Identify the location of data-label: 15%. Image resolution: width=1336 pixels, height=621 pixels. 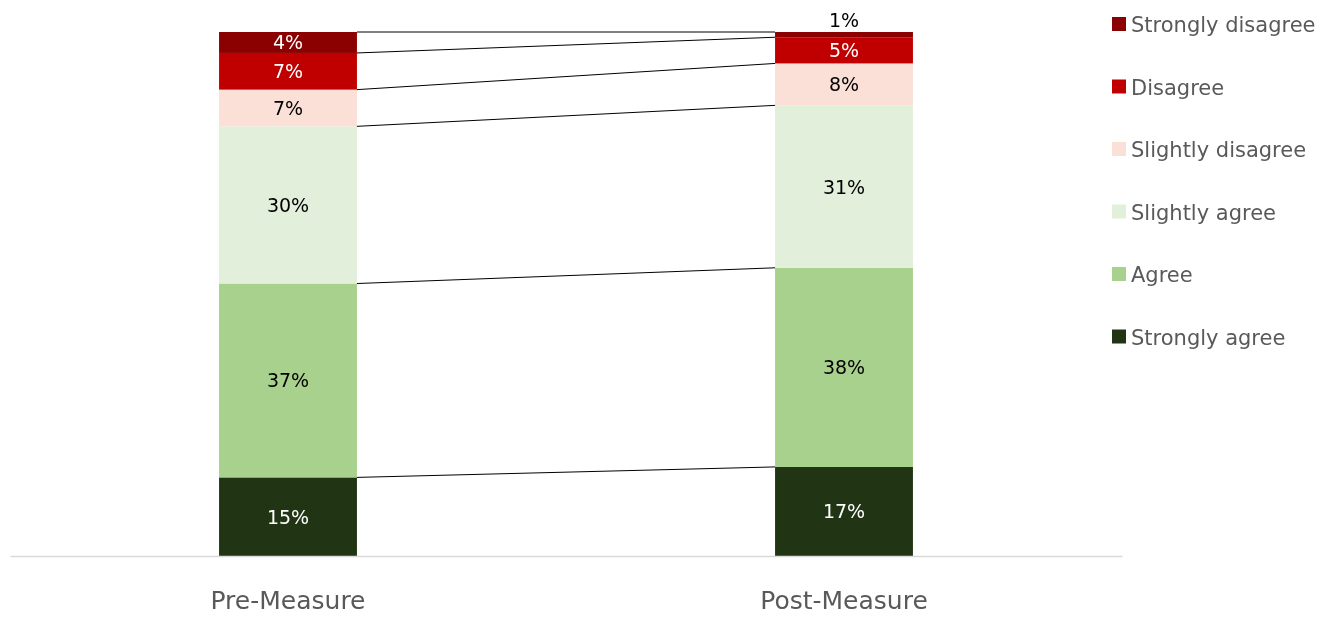
(288, 516).